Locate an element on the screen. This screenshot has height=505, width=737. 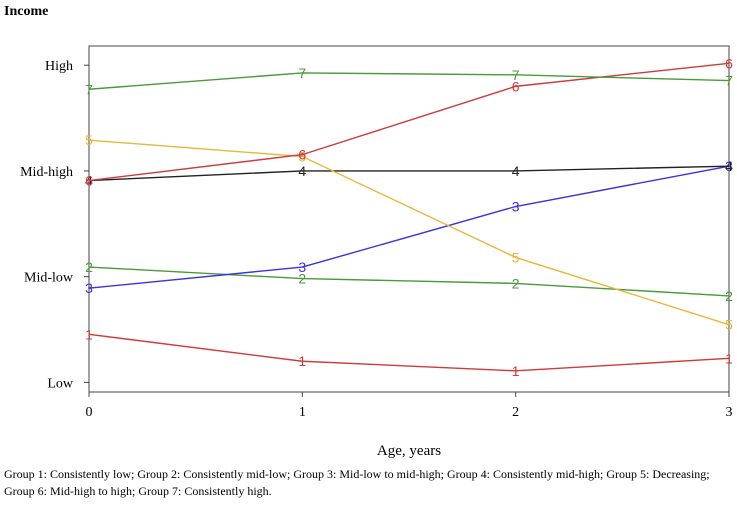
x-tick-label: 2 is located at coordinates (515, 412).